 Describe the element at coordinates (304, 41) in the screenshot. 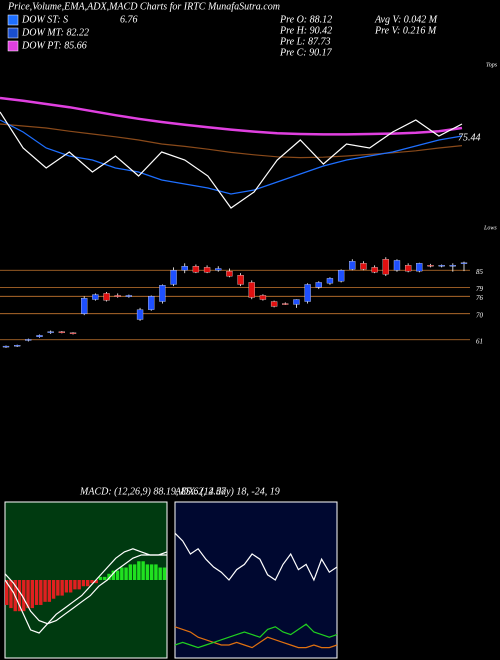

I see `quote-text: Pre L: 87.73` at that location.